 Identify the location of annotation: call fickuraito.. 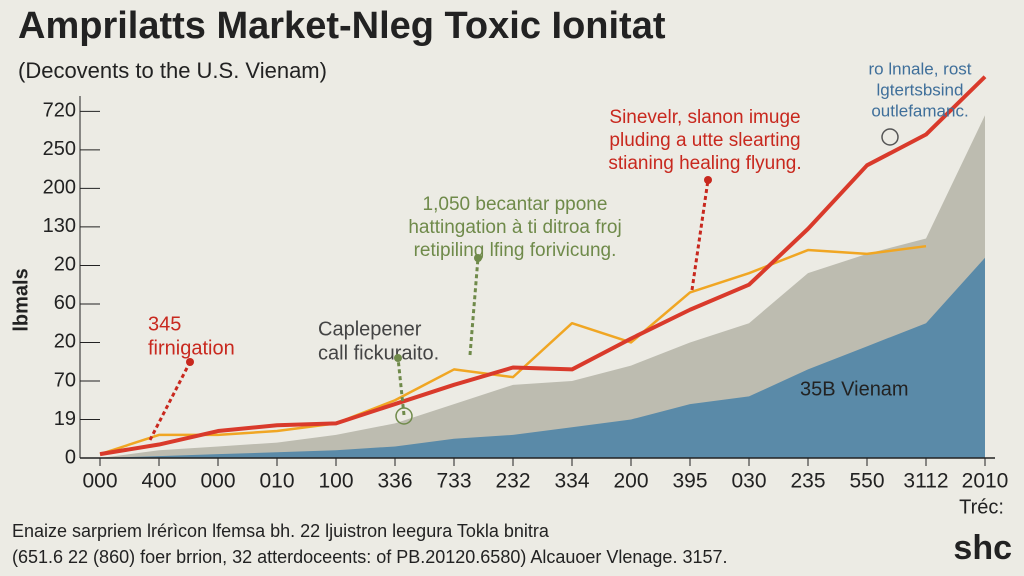
(378, 353).